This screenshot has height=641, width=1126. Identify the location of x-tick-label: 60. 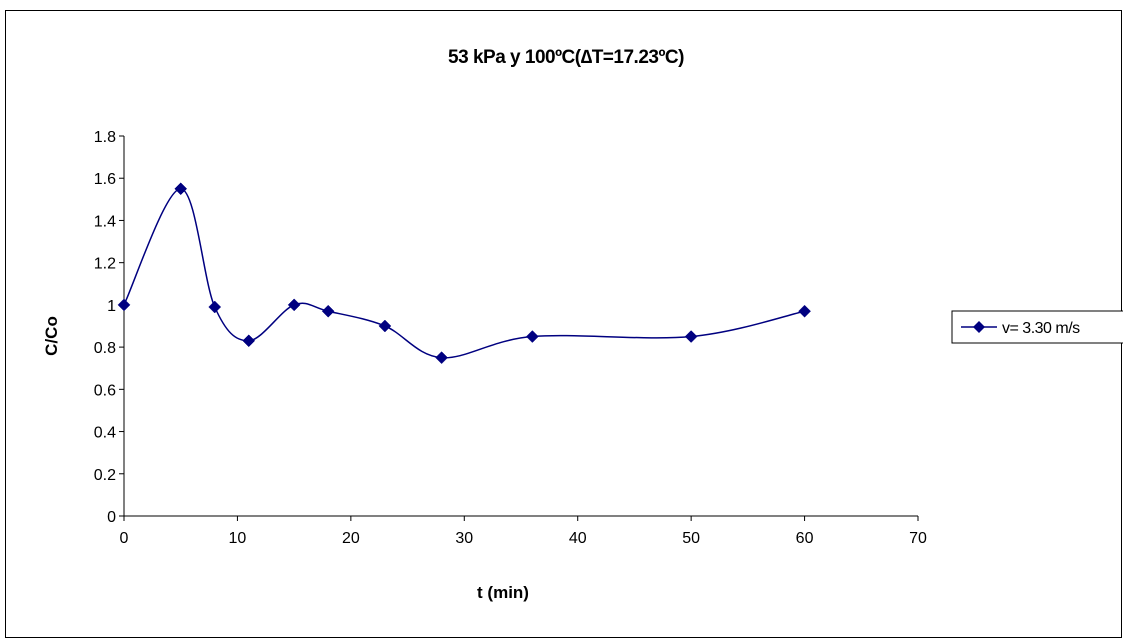
(805, 538).